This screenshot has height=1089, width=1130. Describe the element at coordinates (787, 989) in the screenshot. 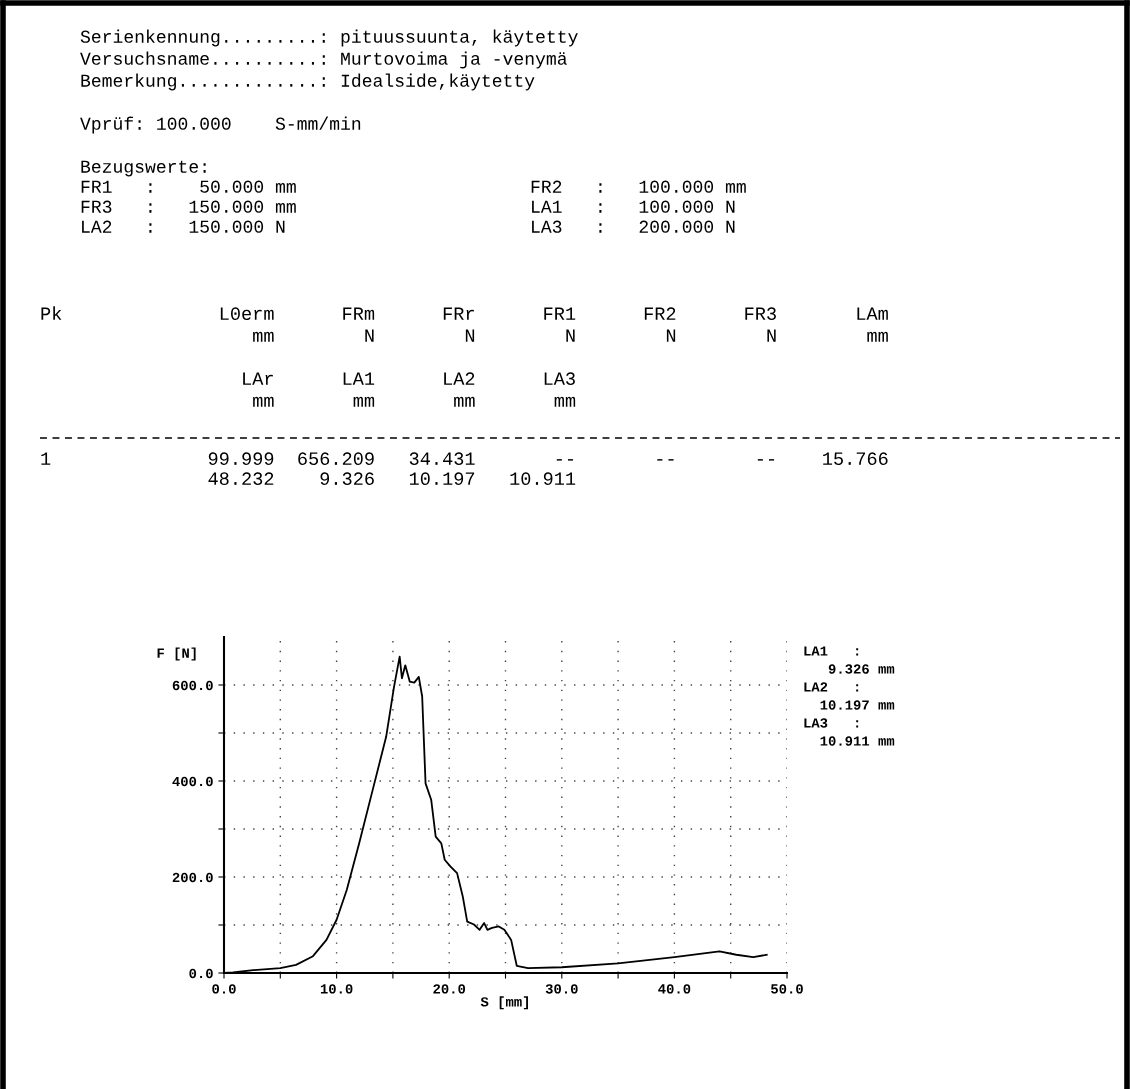

I see `x-tick-label: 50.0` at that location.